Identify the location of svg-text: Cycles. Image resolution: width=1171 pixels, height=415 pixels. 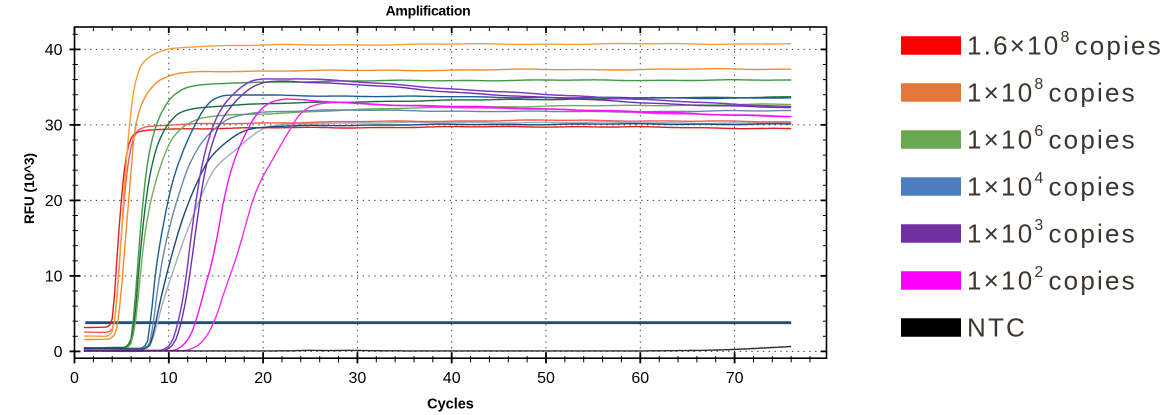
(450, 405).